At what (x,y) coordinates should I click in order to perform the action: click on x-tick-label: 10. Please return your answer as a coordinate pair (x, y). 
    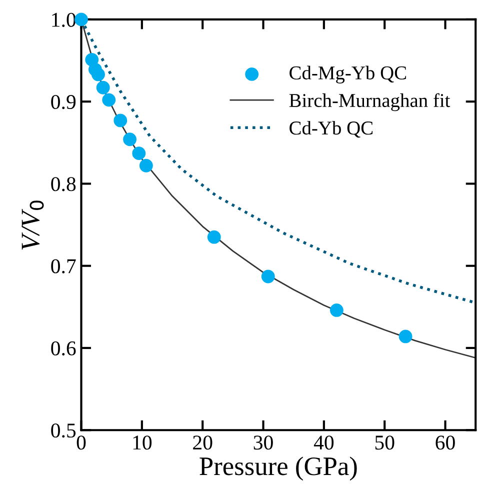
    Looking at the image, I should click on (142, 443).